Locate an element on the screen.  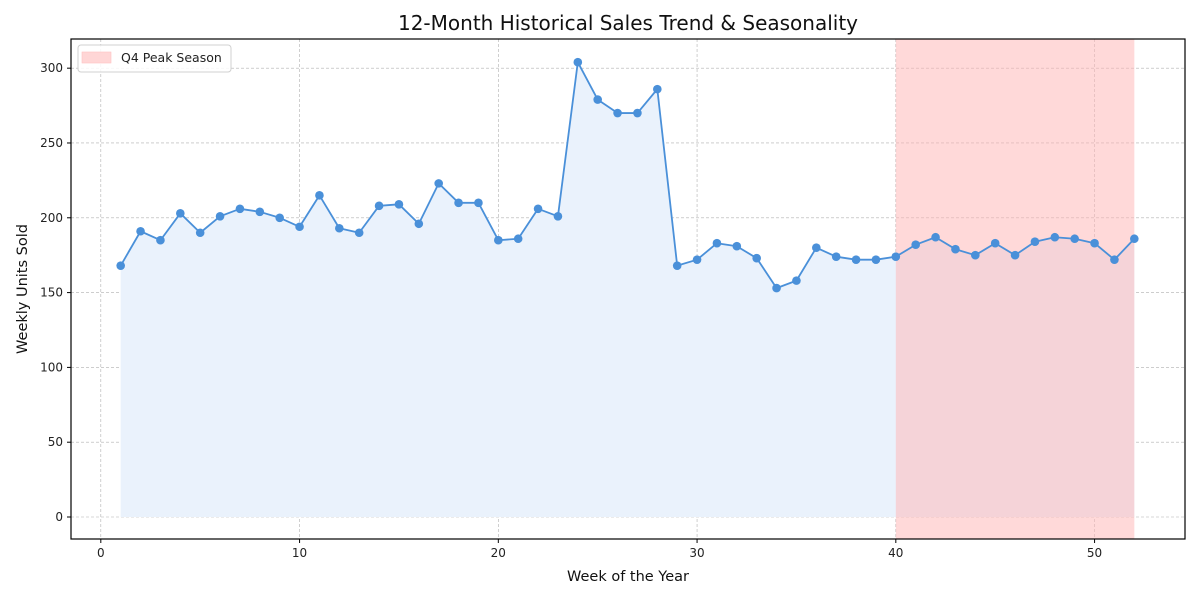
x-axis-ticks: 0 10 20 30 40 50 is located at coordinates (599, 549).